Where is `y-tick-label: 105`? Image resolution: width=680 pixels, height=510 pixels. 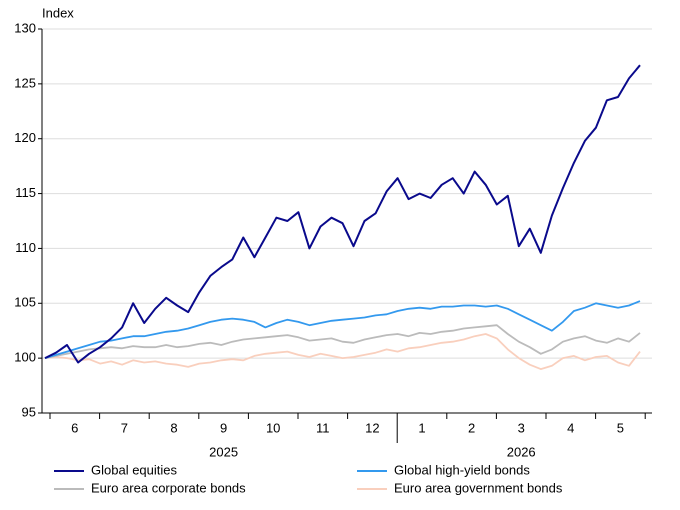
y-tick-label: 105 is located at coordinates (25, 302).